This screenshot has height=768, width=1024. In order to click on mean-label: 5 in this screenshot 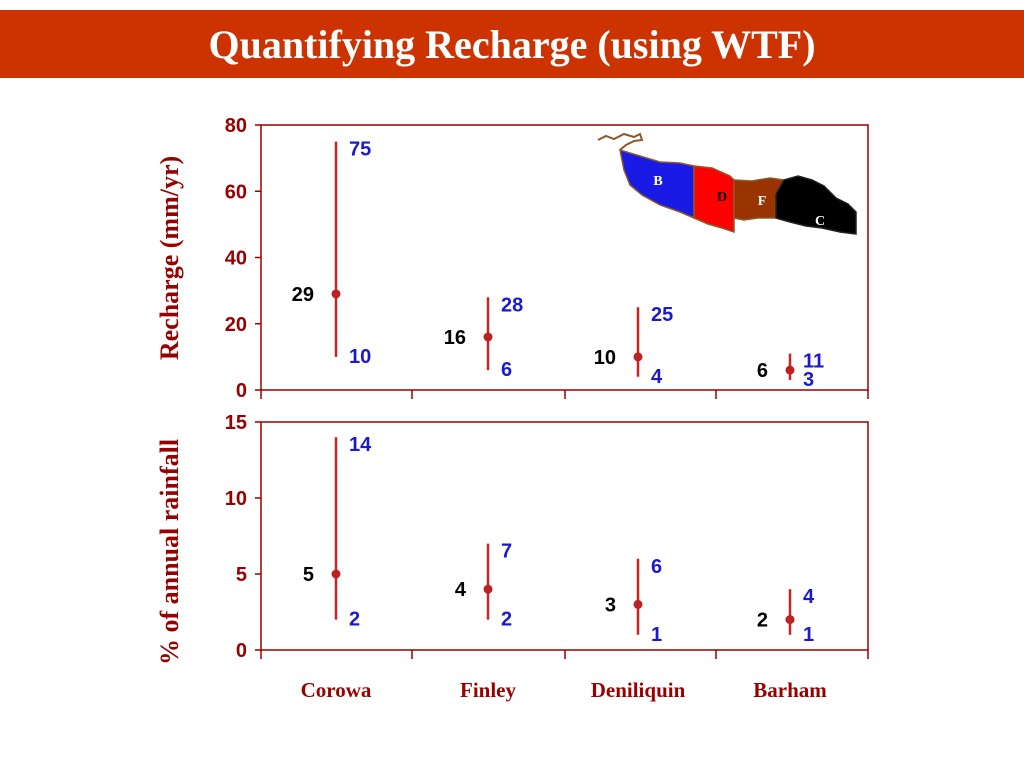, I will do `click(308, 575)`.